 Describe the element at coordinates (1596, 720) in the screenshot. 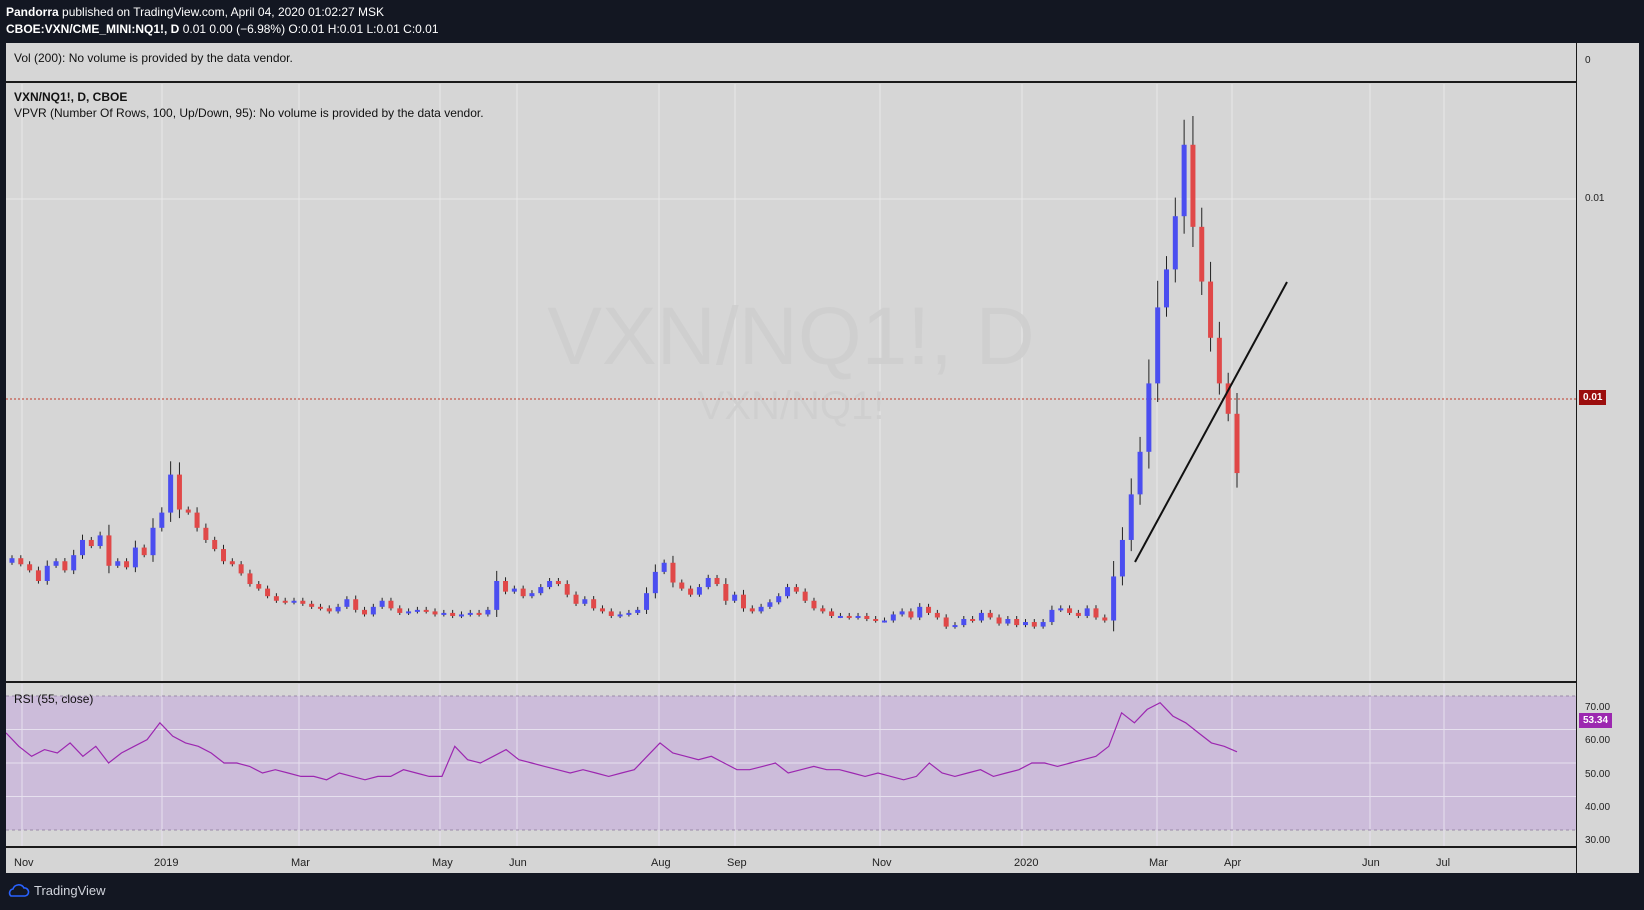

I see `rsi-value-tag: 53.34` at that location.